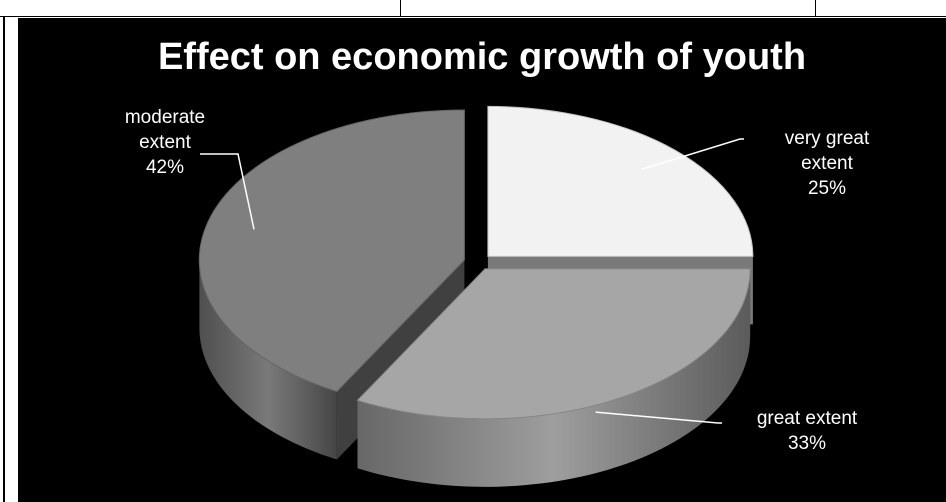 This screenshot has width=946, height=502. Describe the element at coordinates (473, 9) in the screenshot. I see `document-frame-top` at that location.